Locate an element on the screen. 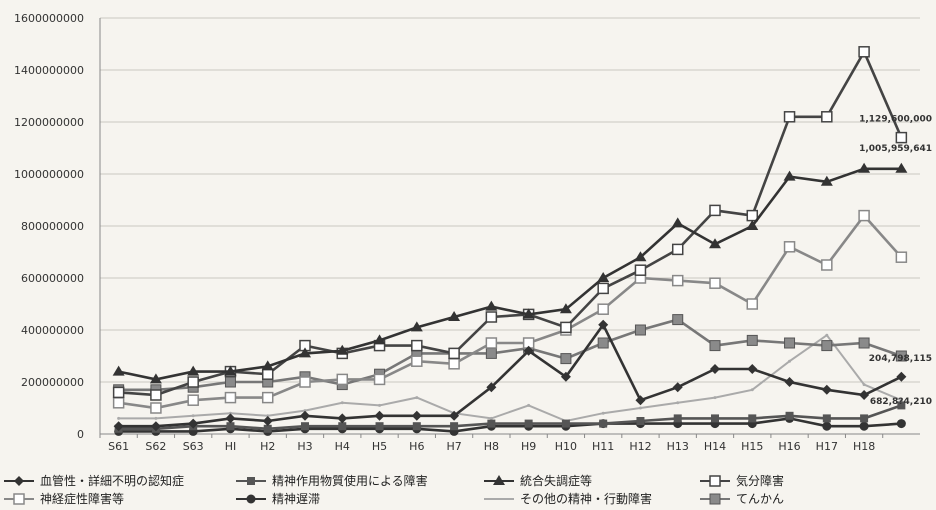  x-tick-label: H16 is located at coordinates (789, 446).